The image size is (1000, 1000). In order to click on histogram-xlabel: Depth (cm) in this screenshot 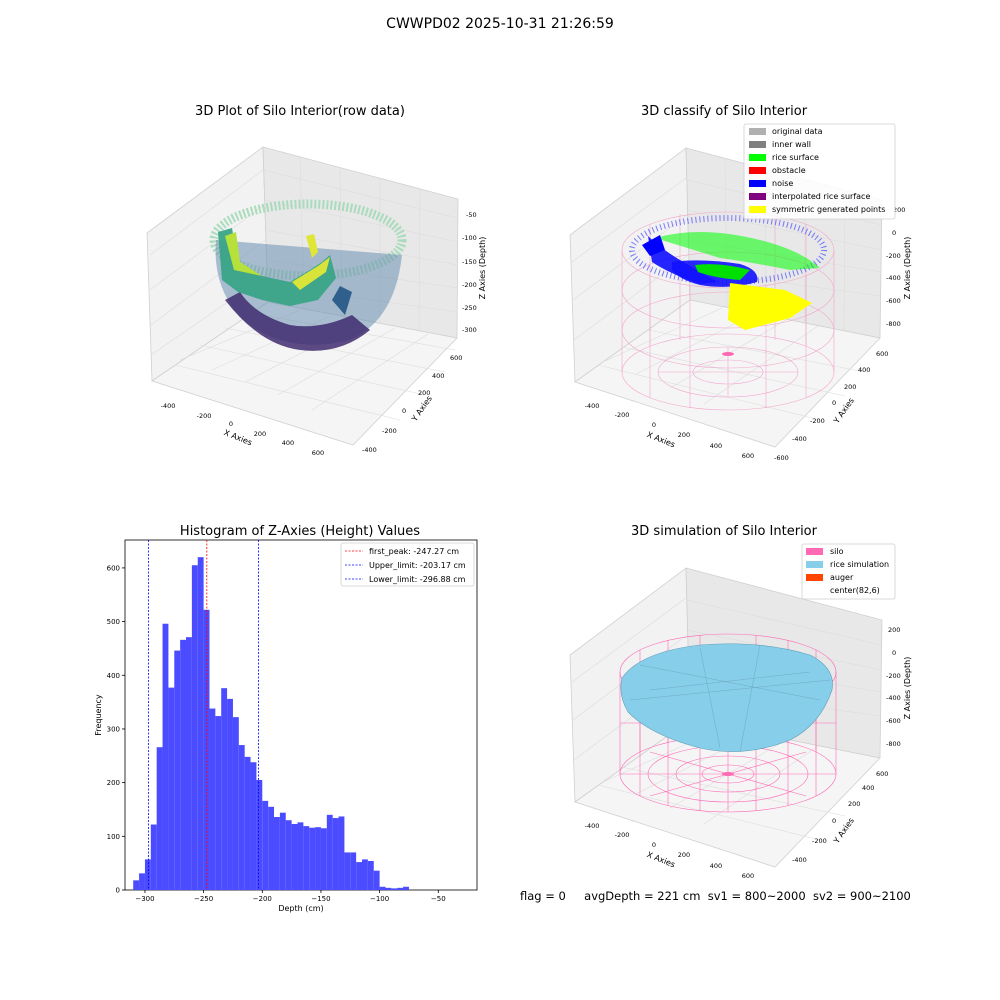, I will do `click(300, 908)`.